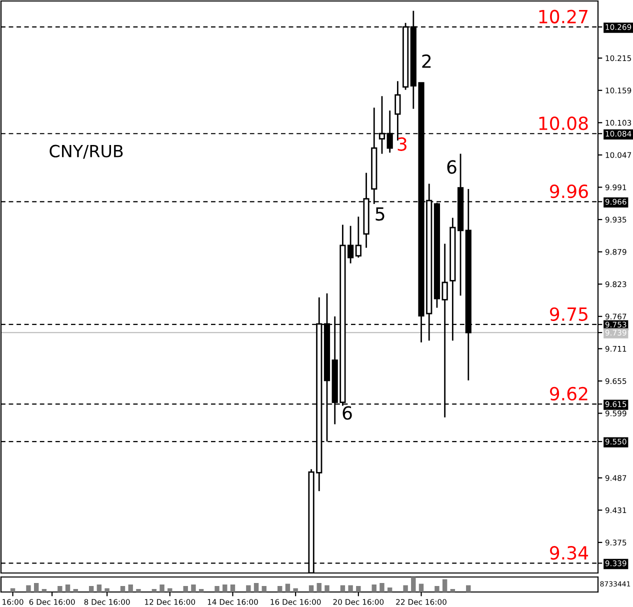 This screenshot has height=607, width=633. Describe the element at coordinates (569, 553) in the screenshot. I see `ref-line-label: 9.34` at that location.